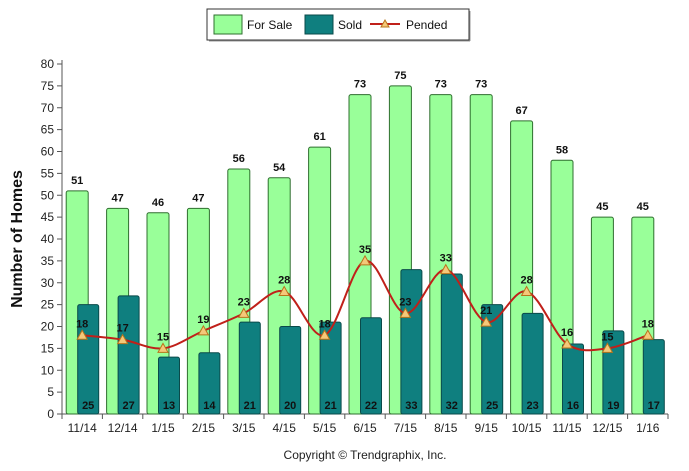 Image resolution: width=689 pixels, height=471 pixels. I want to click on y-axis: 0 5 10 15 20 25 30 35 40 45 50 55 60 65 70 75 80, so click(52, 239).